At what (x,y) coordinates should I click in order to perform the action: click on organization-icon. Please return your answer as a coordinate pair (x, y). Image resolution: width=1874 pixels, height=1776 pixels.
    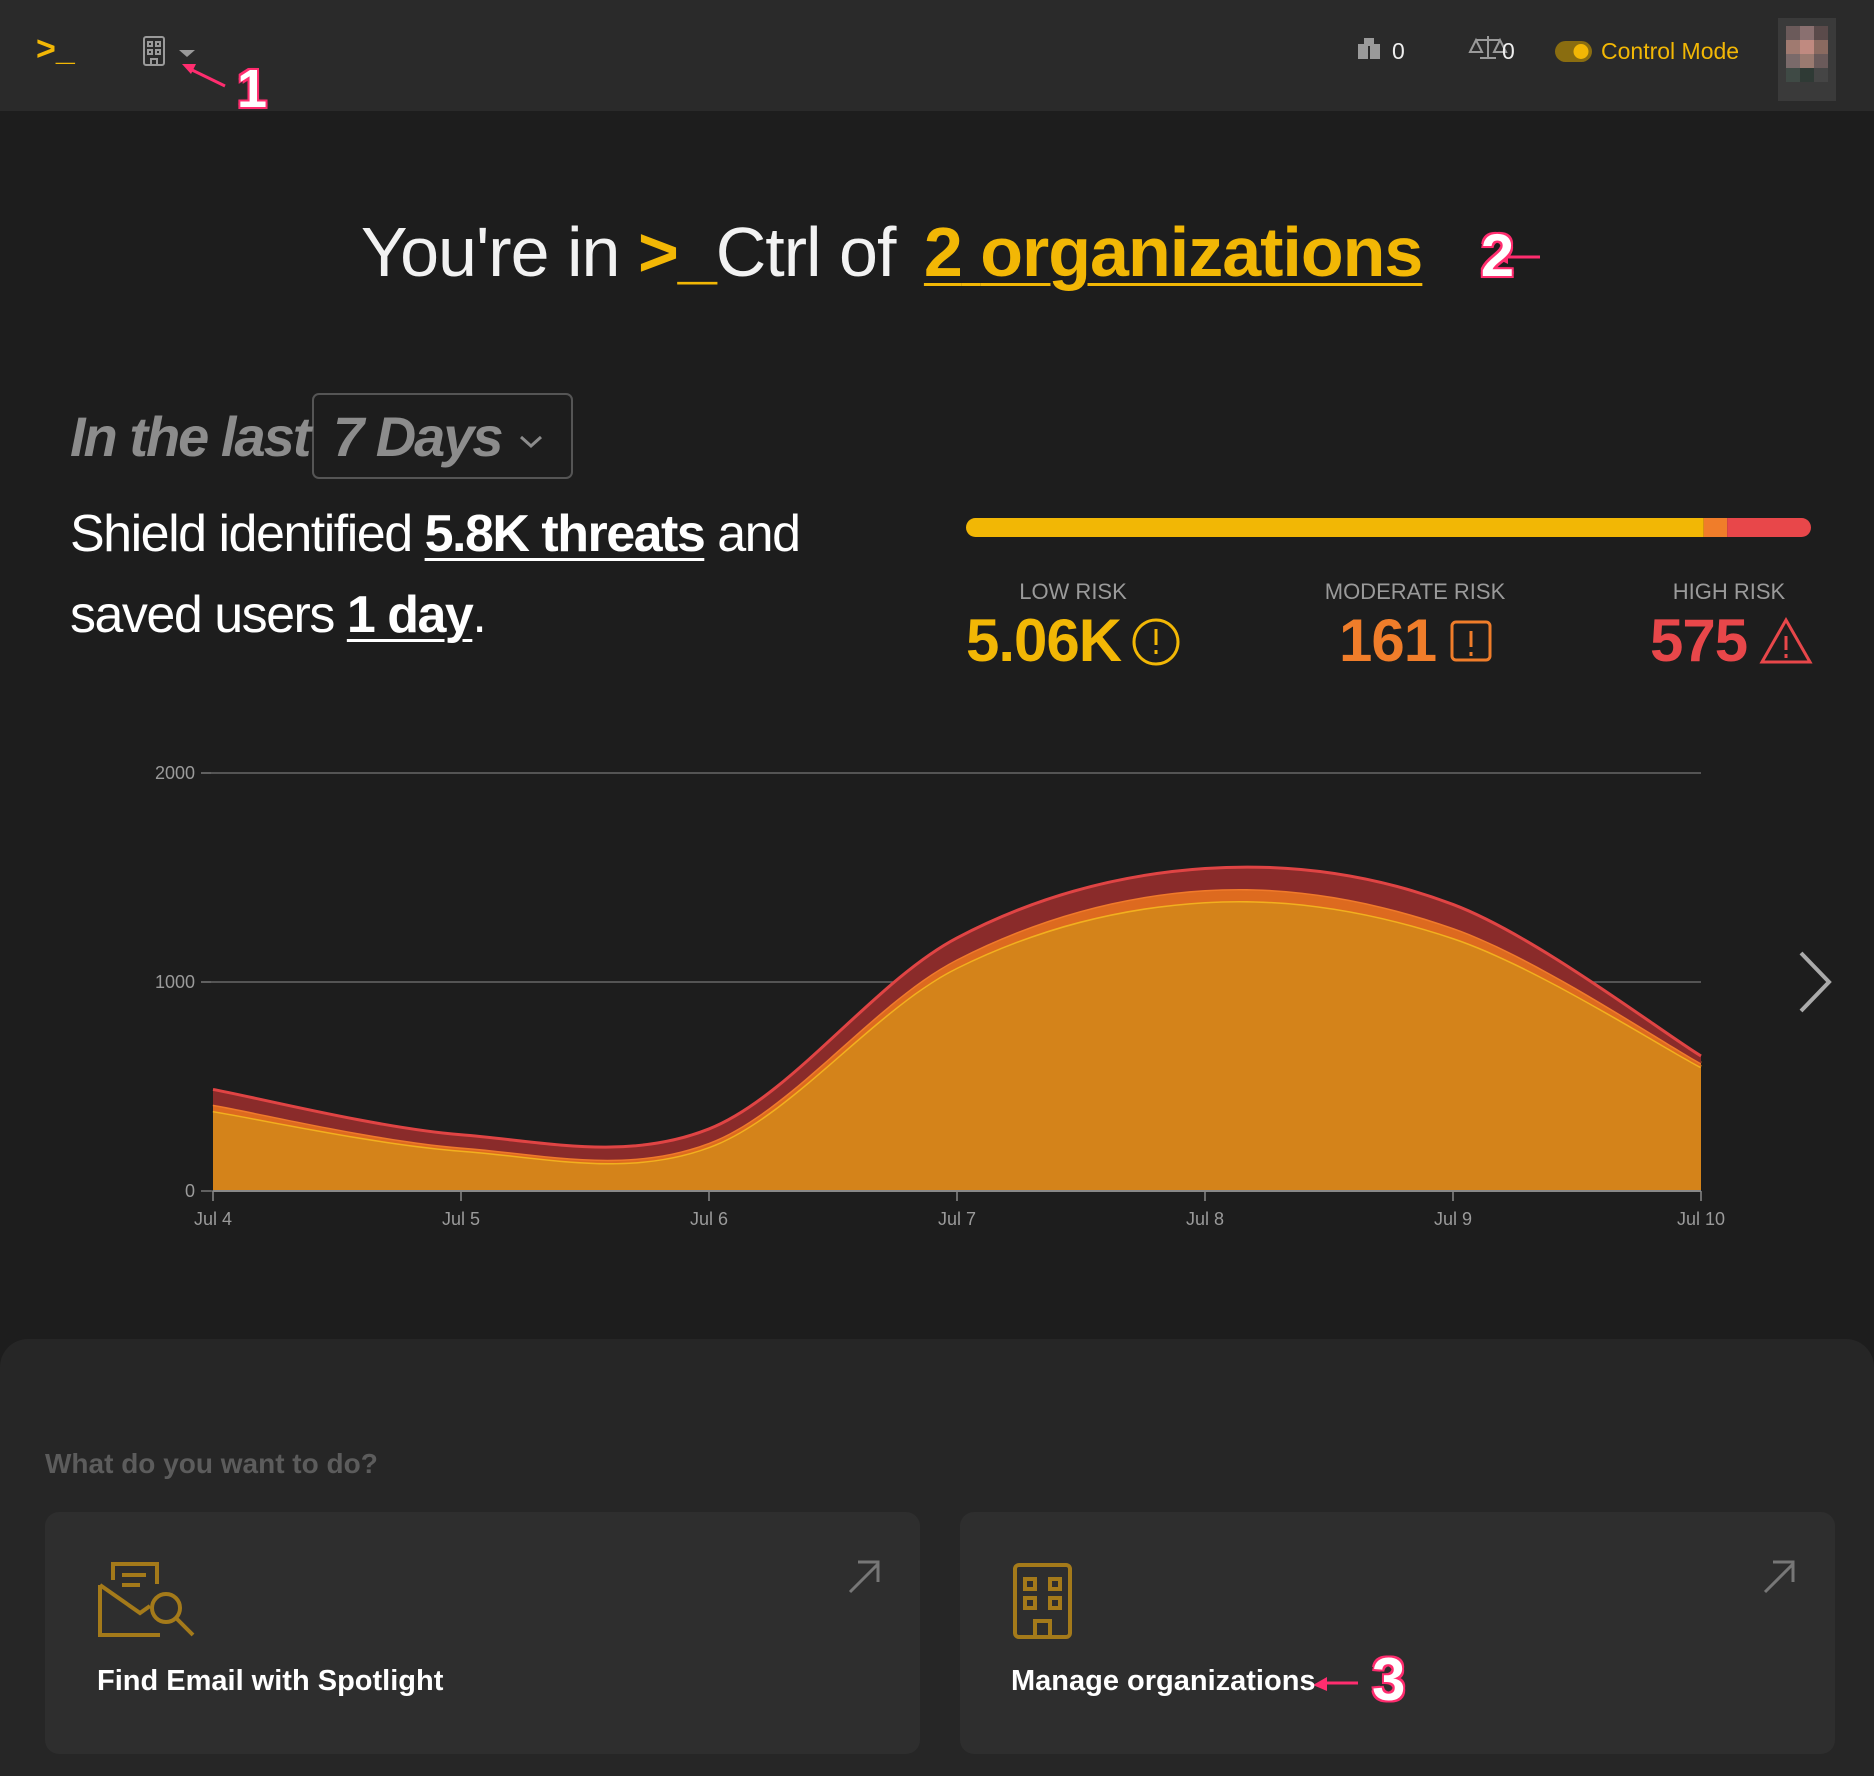
    Looking at the image, I should click on (1042, 1601).